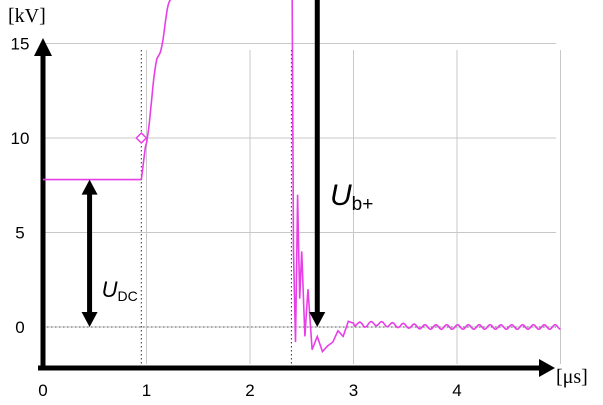  What do you see at coordinates (27, 16) in the screenshot?
I see `y-axis-unit-label: [kV]` at bounding box center [27, 16].